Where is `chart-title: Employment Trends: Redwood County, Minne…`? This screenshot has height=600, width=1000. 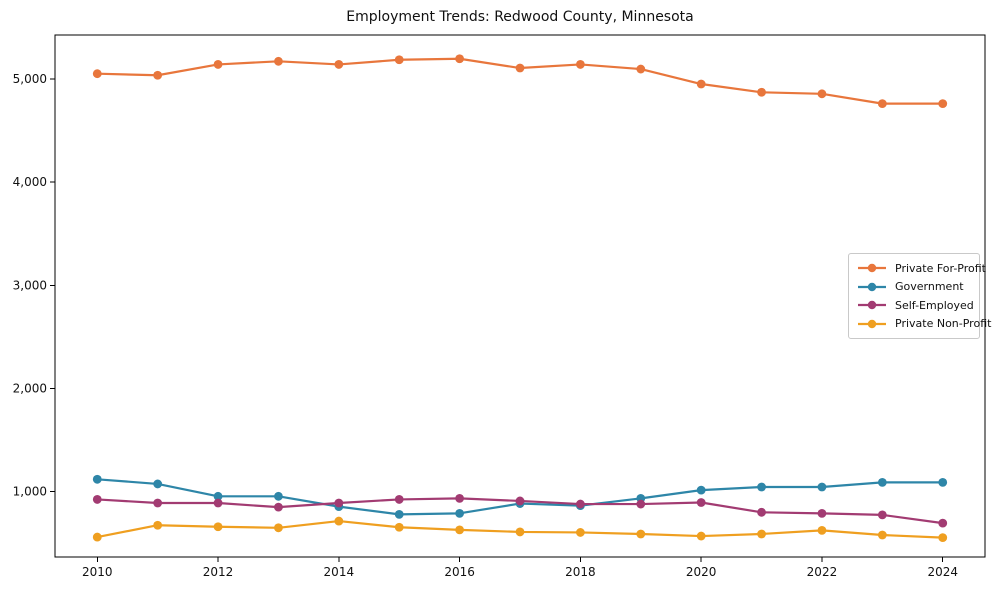
chart-title: Employment Trends: Redwood County, Minne… is located at coordinates (520, 17).